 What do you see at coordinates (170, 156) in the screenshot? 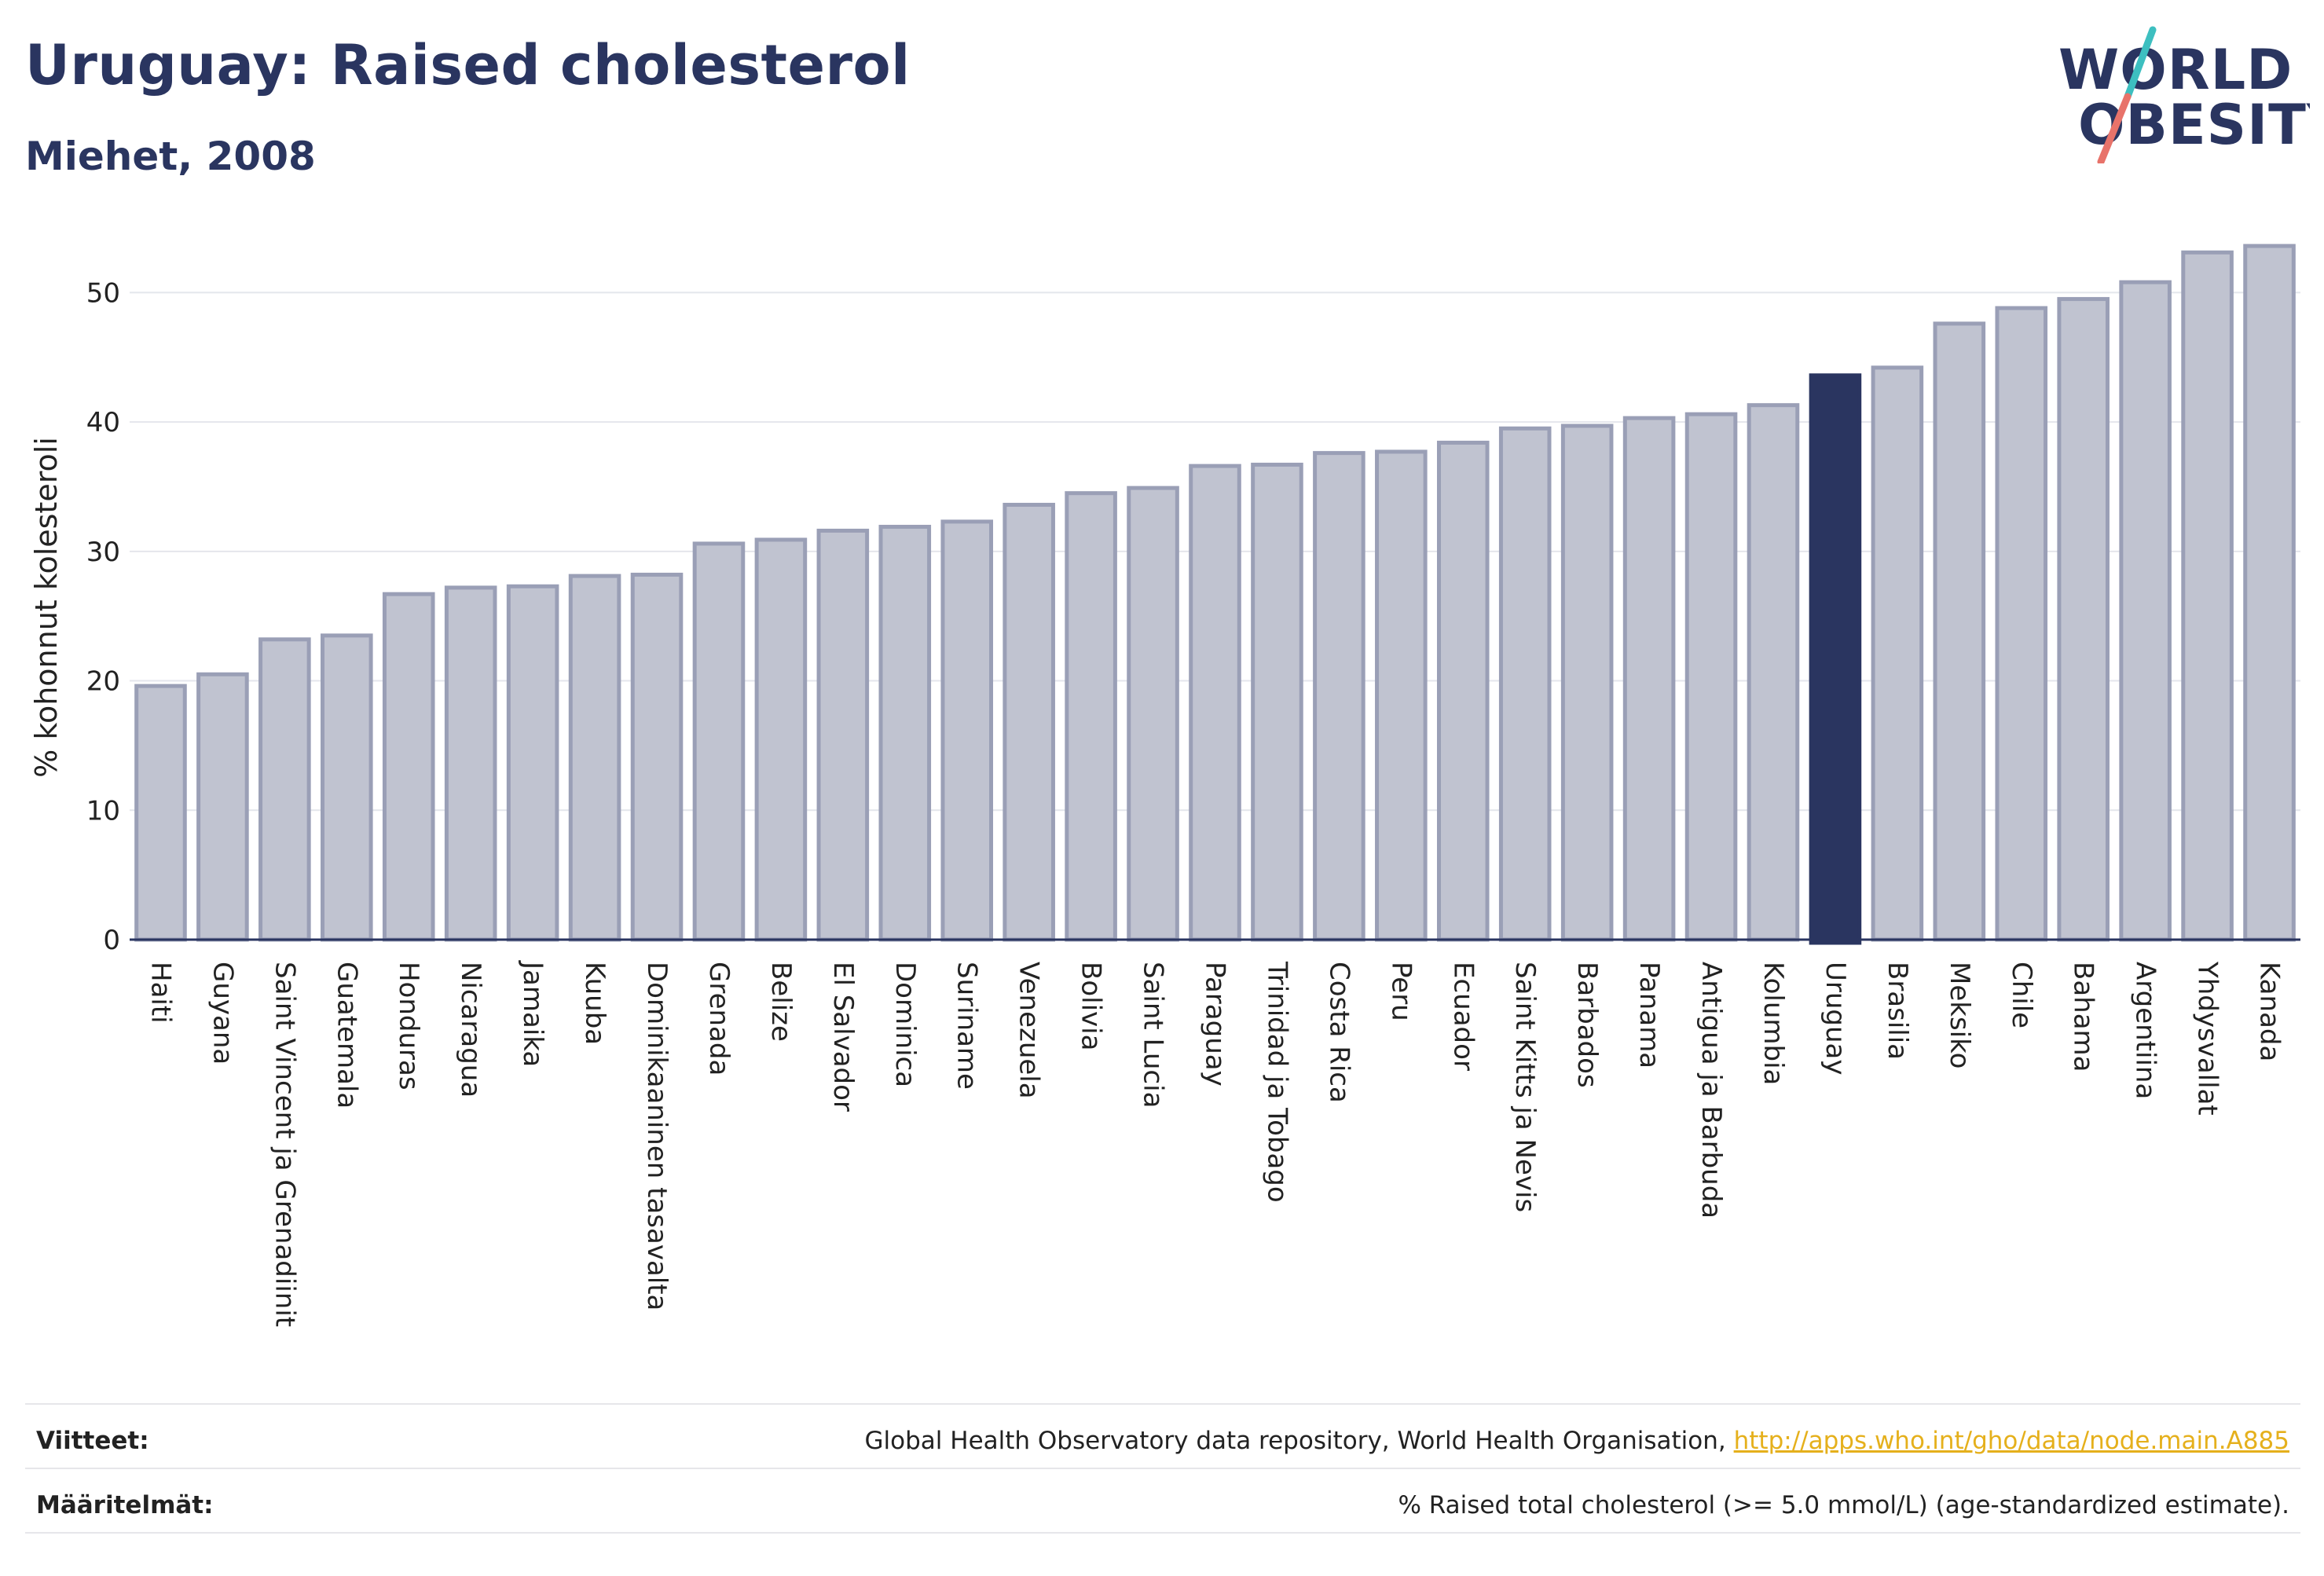
I see `chart-subtitle: Miehet, 2008` at bounding box center [170, 156].